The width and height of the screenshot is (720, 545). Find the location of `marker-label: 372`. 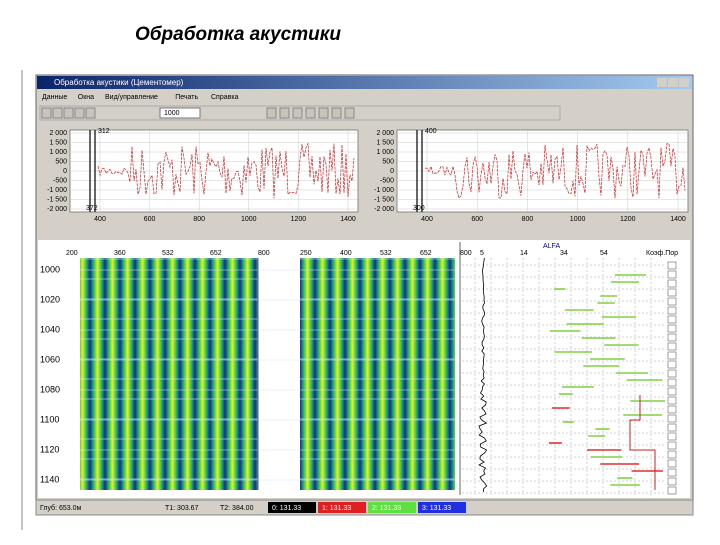

marker-label: 372 is located at coordinates (92, 208).